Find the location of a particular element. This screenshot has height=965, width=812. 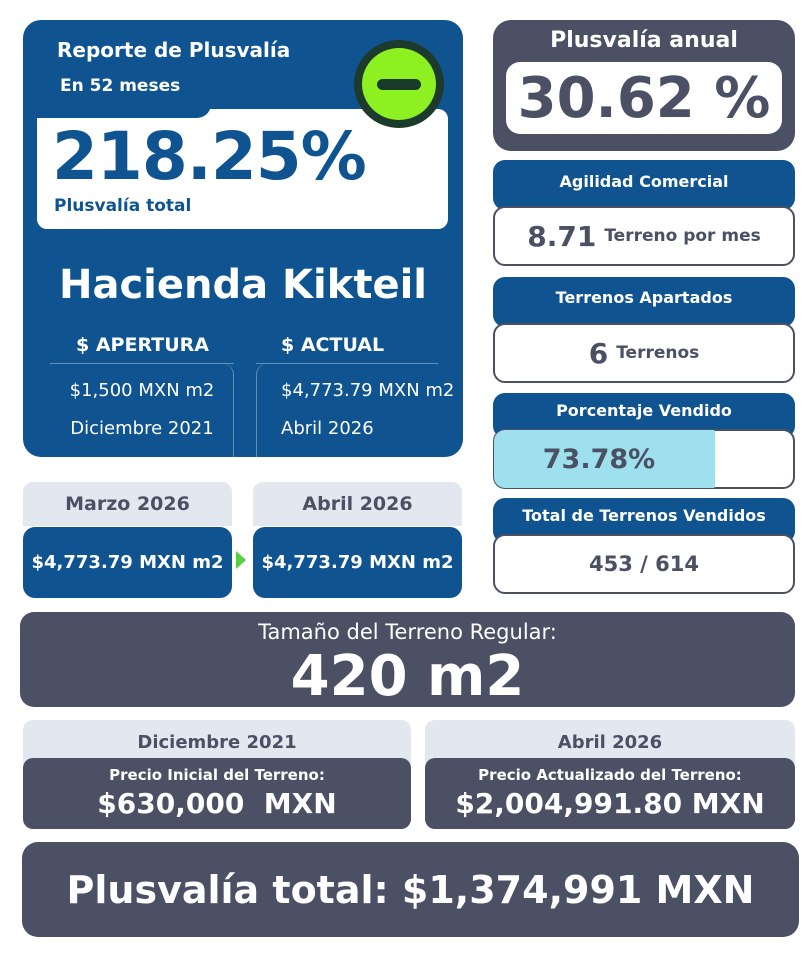

period-tab is located at coordinates (124, 109).